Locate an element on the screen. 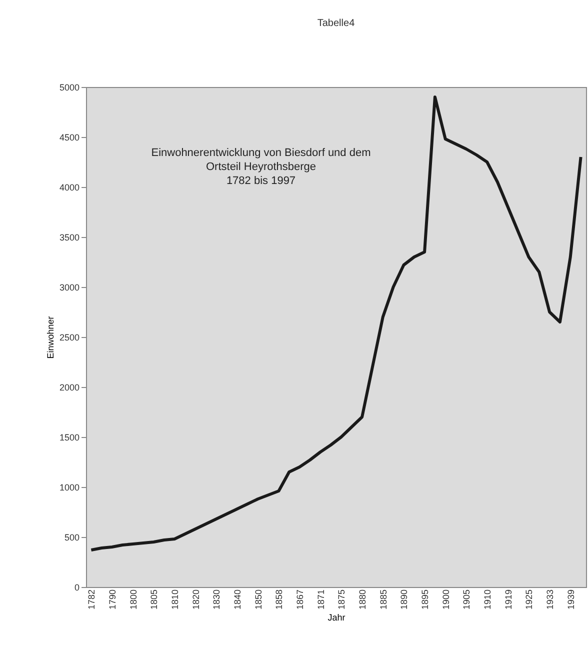 This screenshot has height=646, width=588. x-tick-label: 1905 is located at coordinates (467, 600).